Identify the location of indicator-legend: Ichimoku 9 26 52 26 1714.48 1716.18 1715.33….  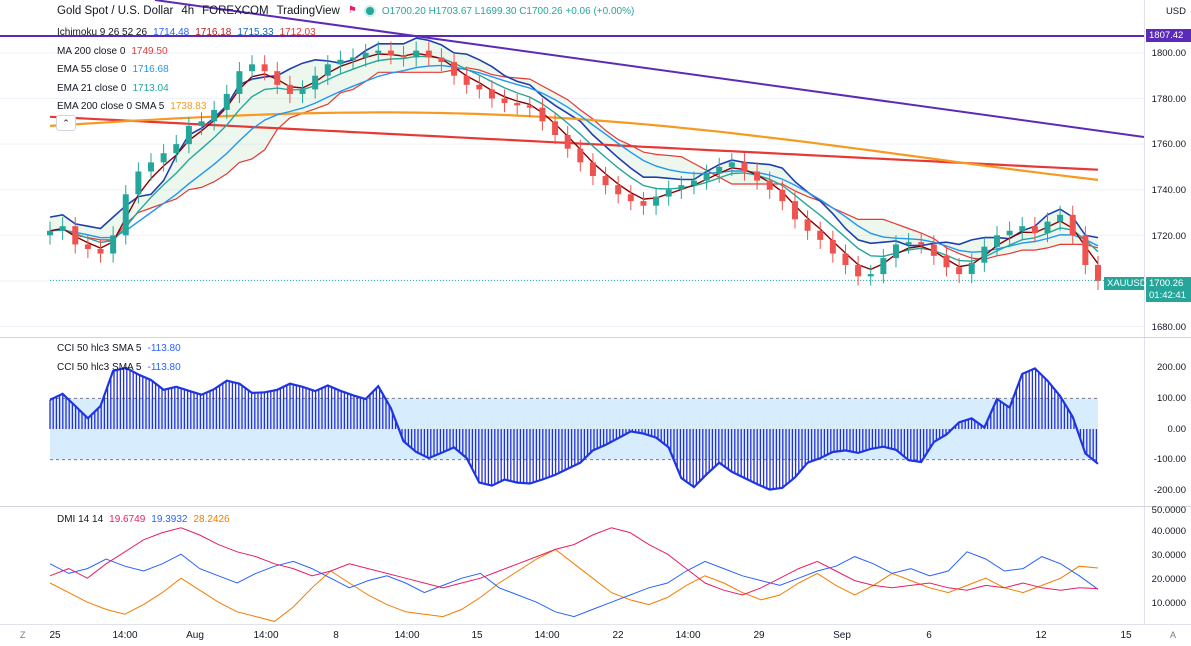
(186, 70).